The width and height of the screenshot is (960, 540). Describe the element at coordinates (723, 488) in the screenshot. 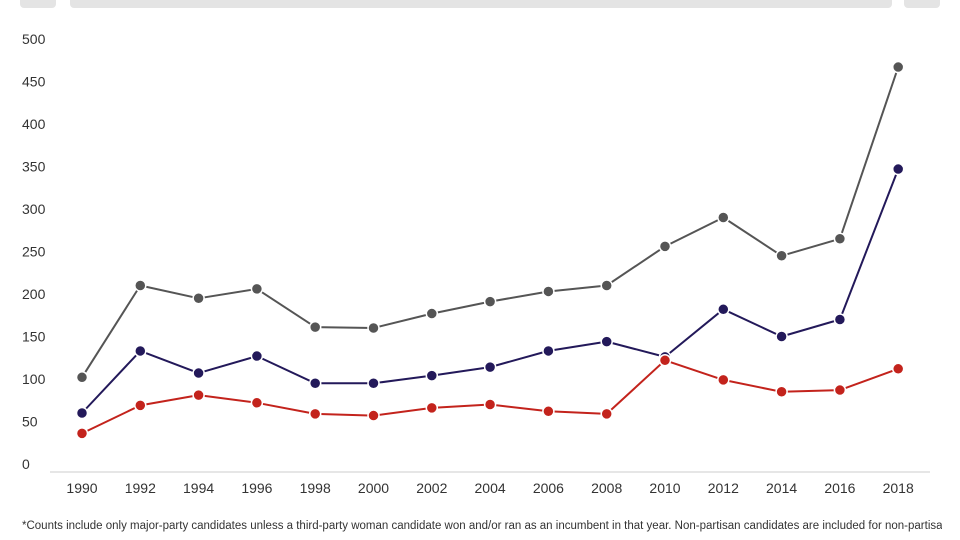

I see `x-tick-label: 2012` at that location.